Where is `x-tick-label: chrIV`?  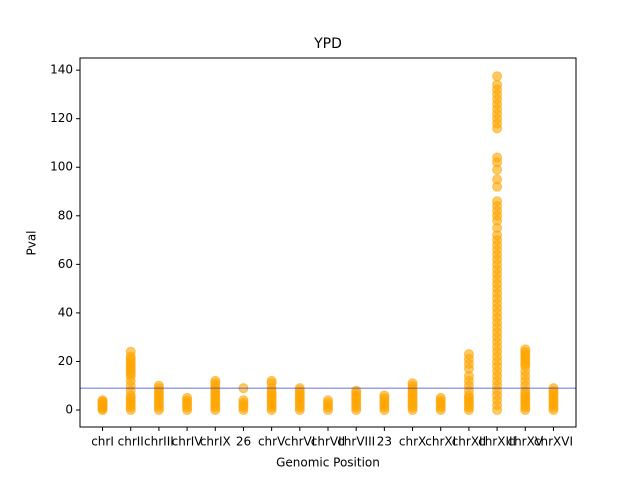 x-tick-label: chrIV is located at coordinates (188, 442).